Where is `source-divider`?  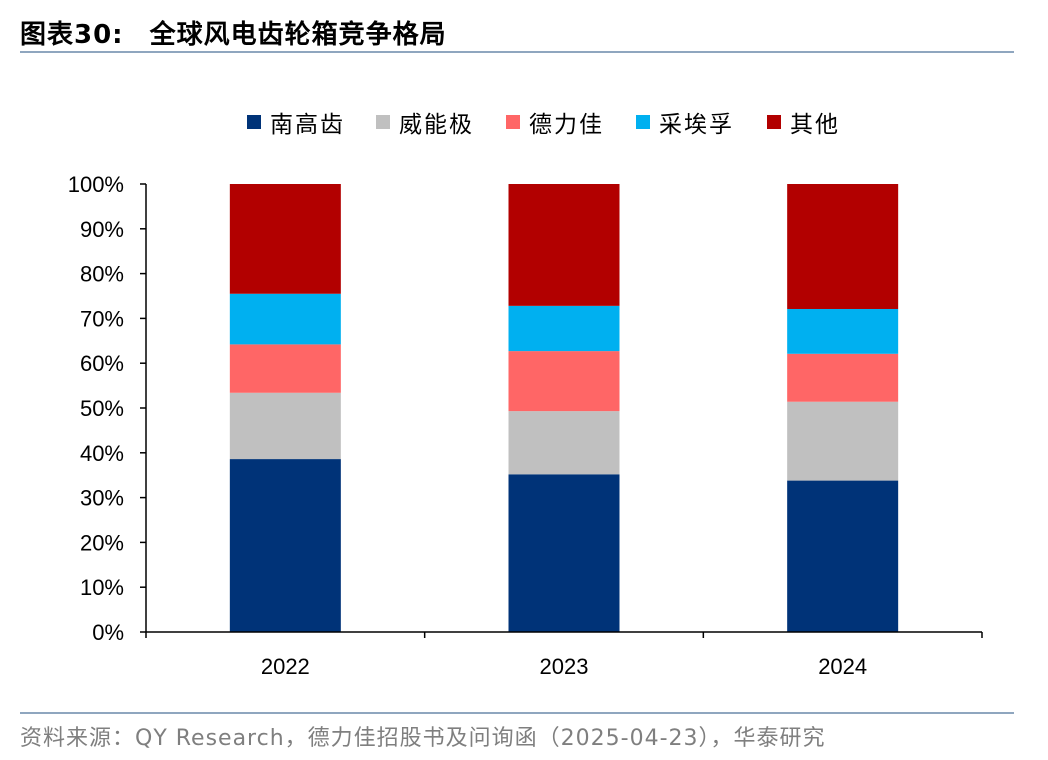 source-divider is located at coordinates (517, 713).